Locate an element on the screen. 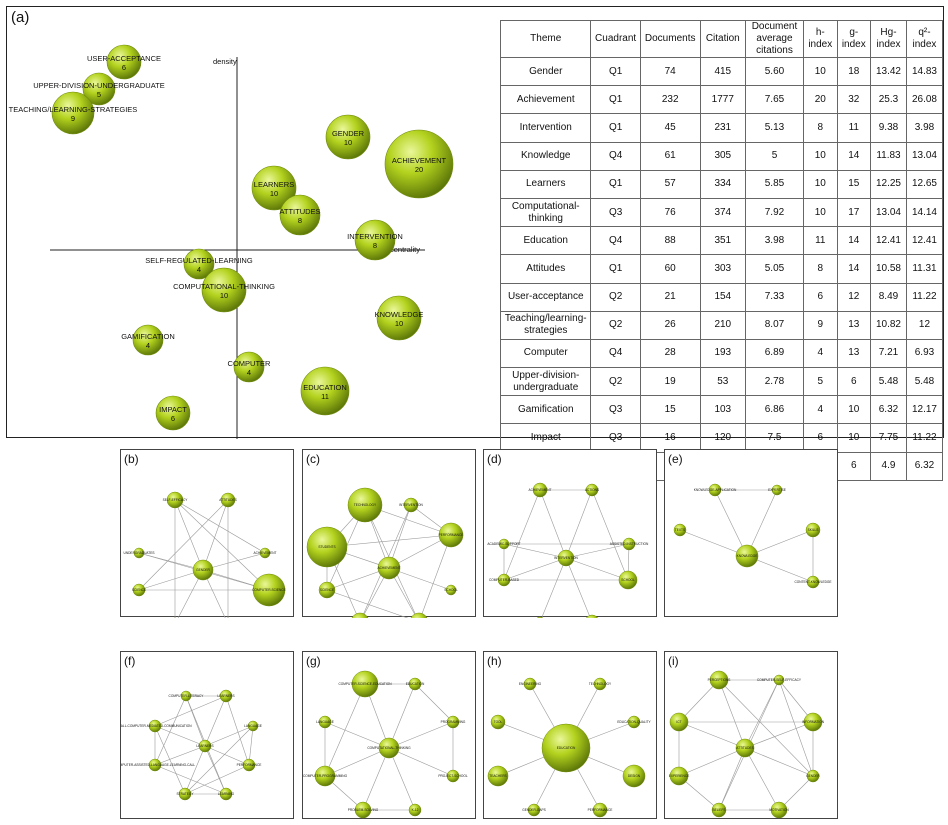 Image resolution: width=948 pixels, height=825 pixels. bubble-self-regulated-learning is located at coordinates (199, 264).